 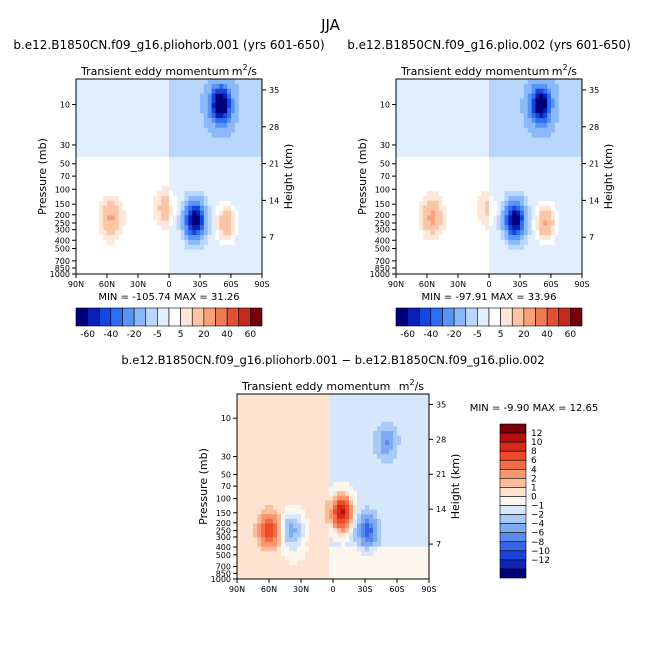 I want to click on y2-tick-label: 35, so click(x=594, y=90).